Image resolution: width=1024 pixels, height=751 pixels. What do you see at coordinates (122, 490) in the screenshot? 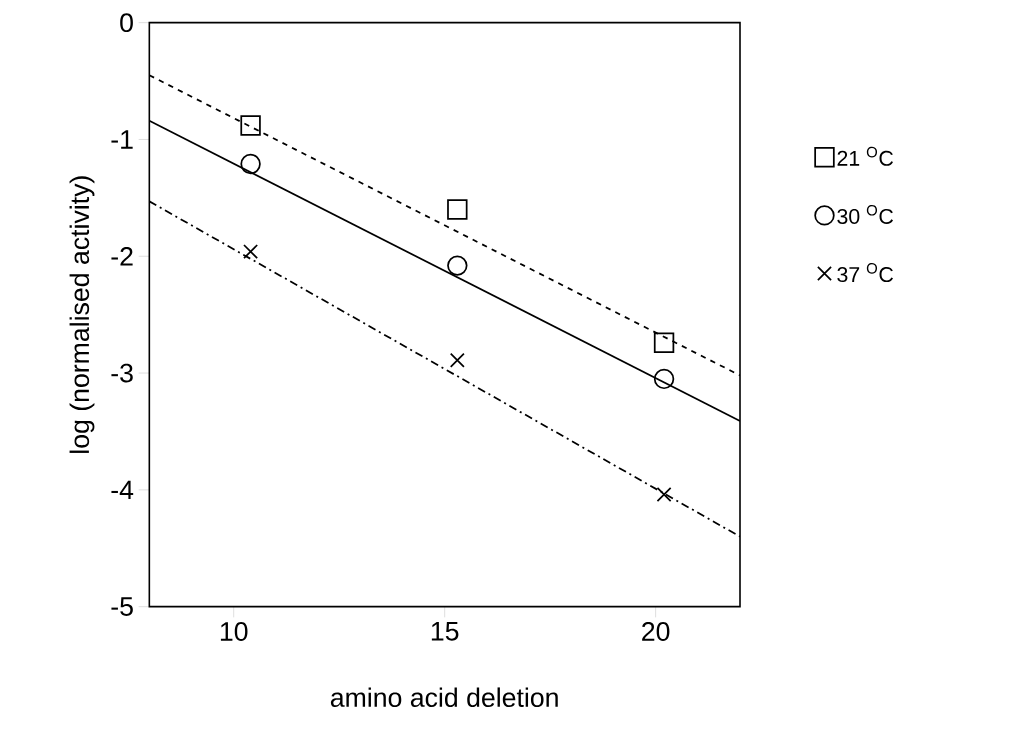
I see `y-tick-label: -4` at bounding box center [122, 490].